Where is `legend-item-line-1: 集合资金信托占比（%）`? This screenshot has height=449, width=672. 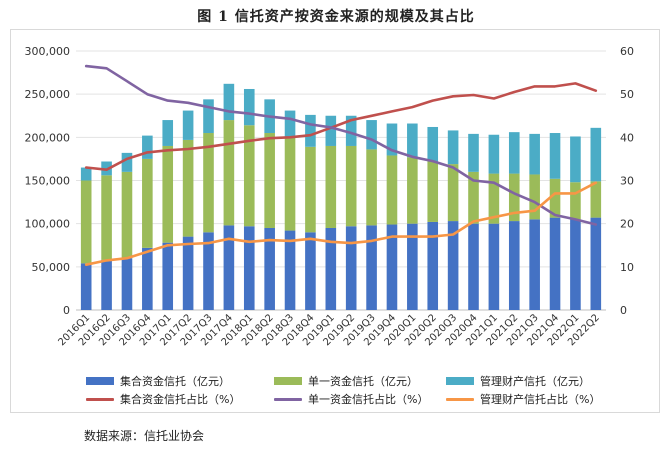 legend-item-line-1: 集合资金信托占比（%） is located at coordinates (163, 399).